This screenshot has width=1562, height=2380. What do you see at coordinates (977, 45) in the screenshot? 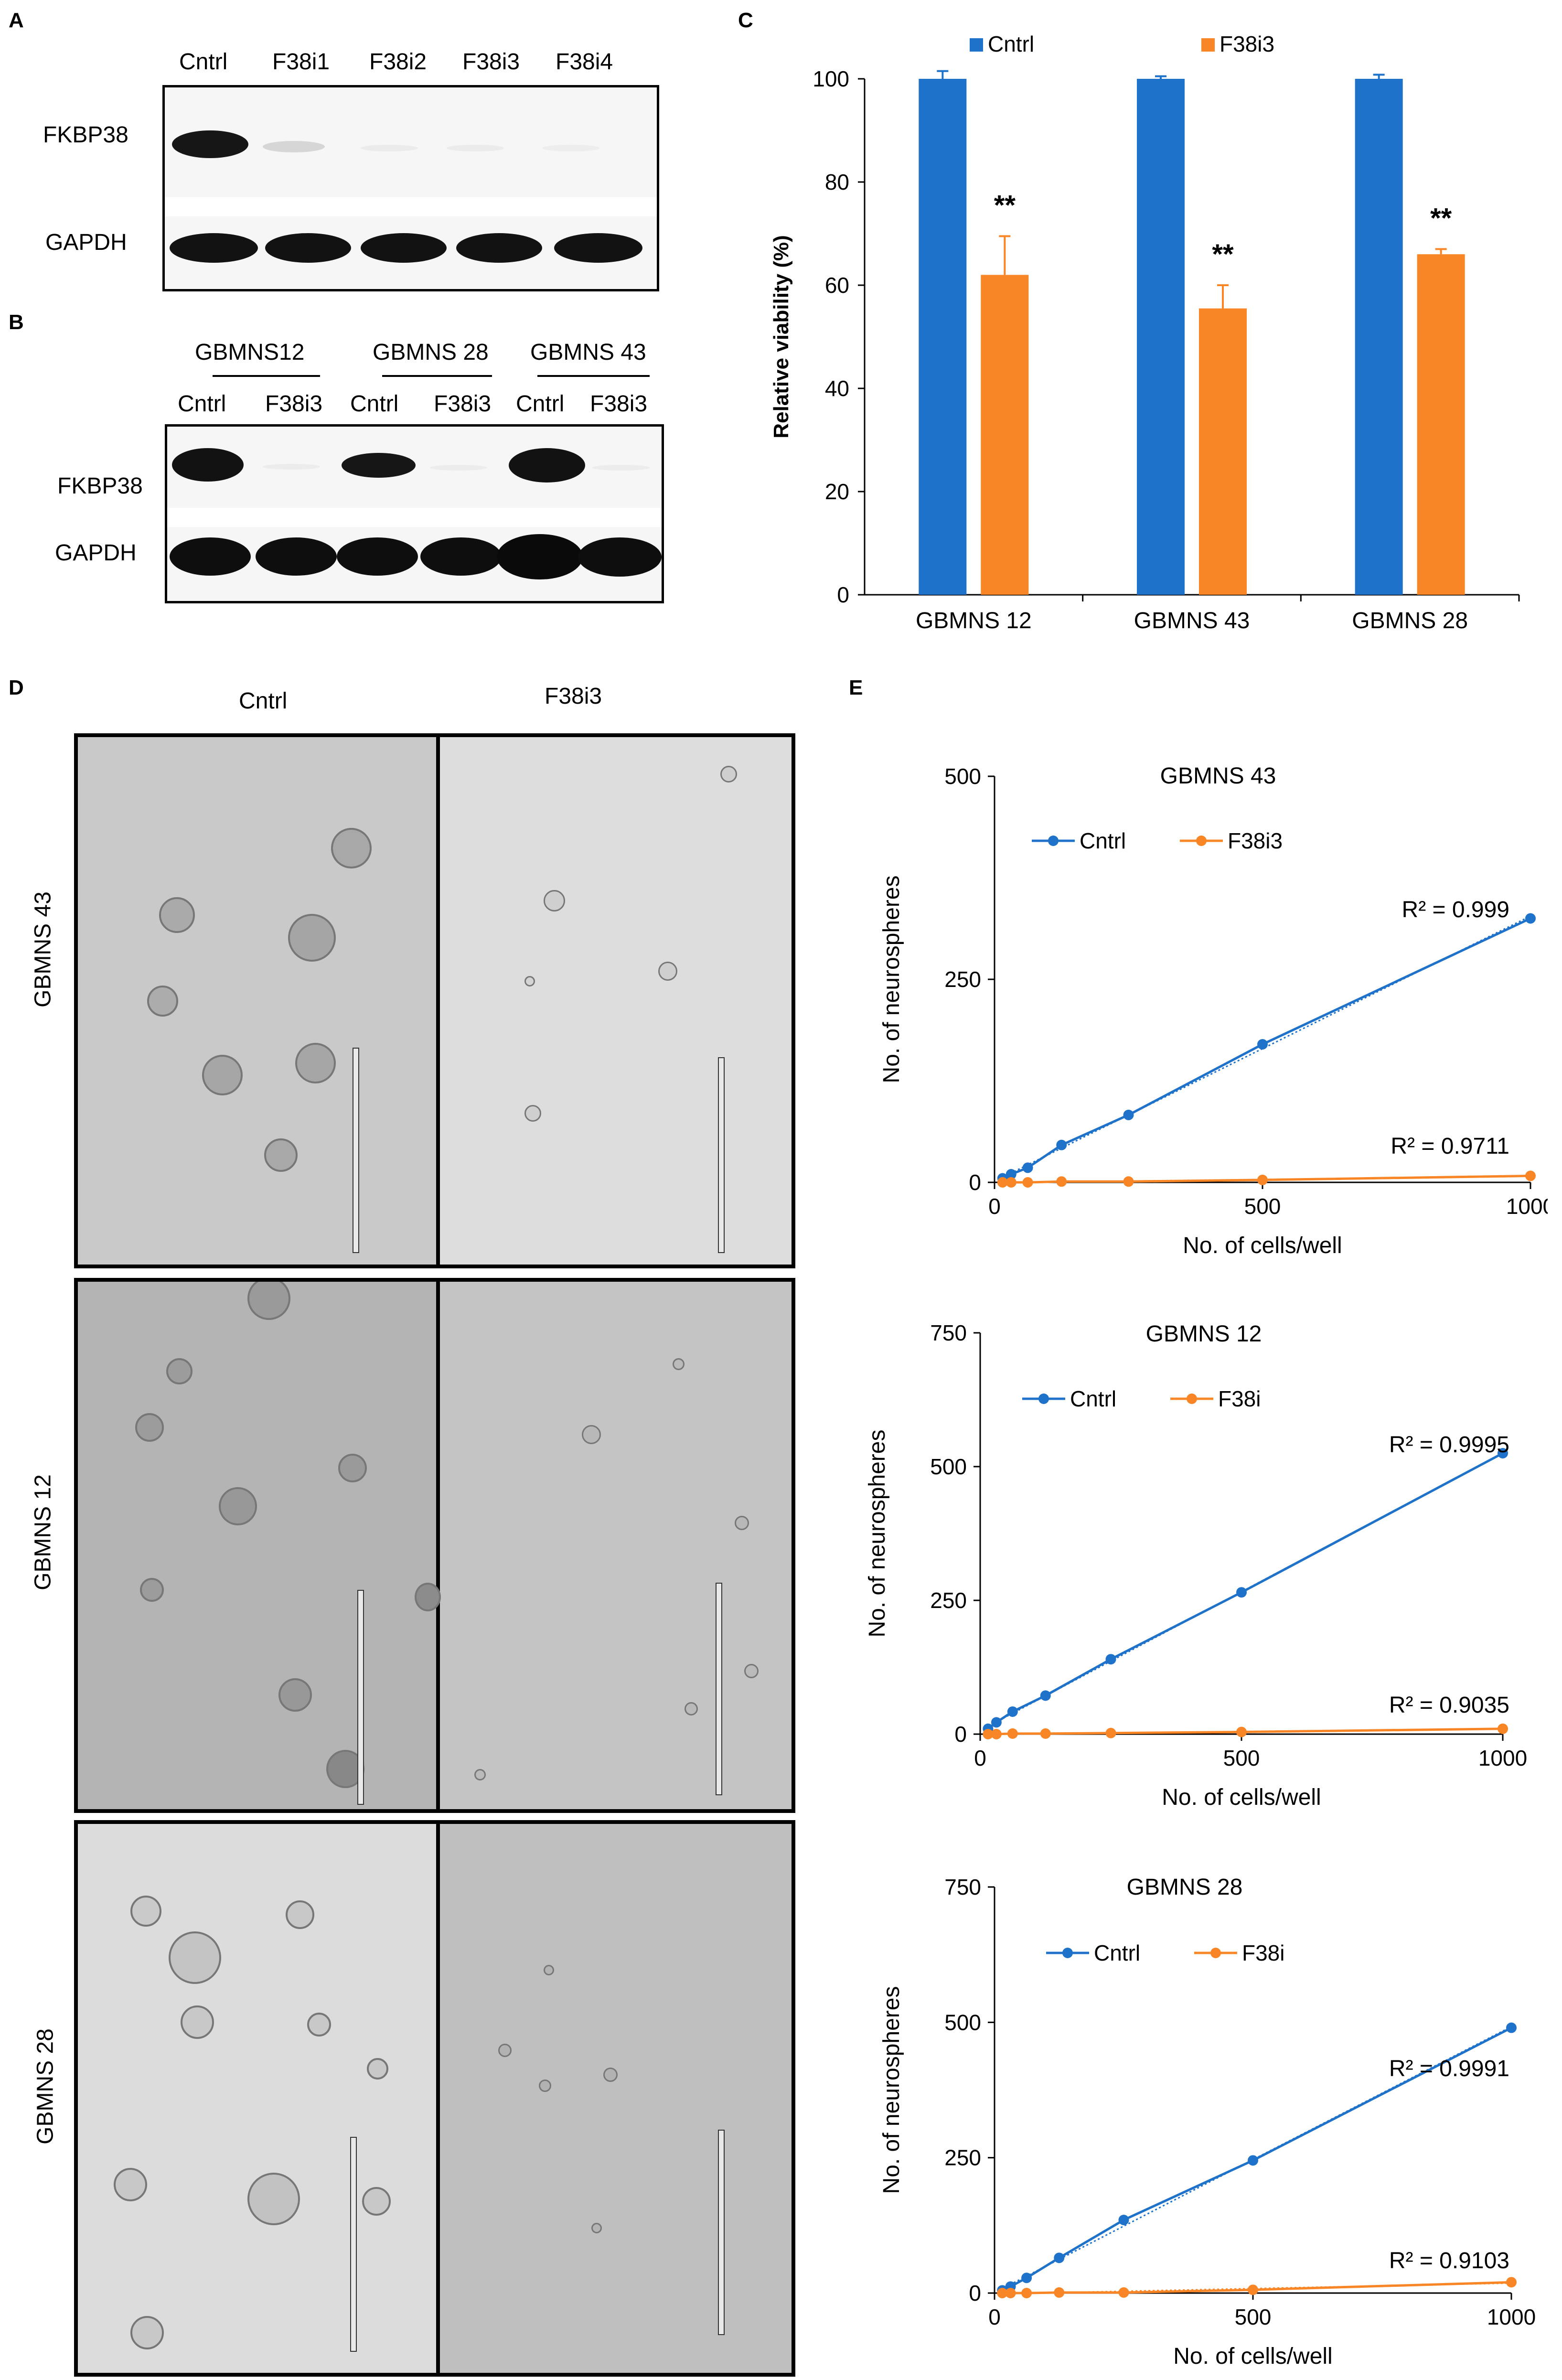
I see `legend-swatch` at bounding box center [977, 45].